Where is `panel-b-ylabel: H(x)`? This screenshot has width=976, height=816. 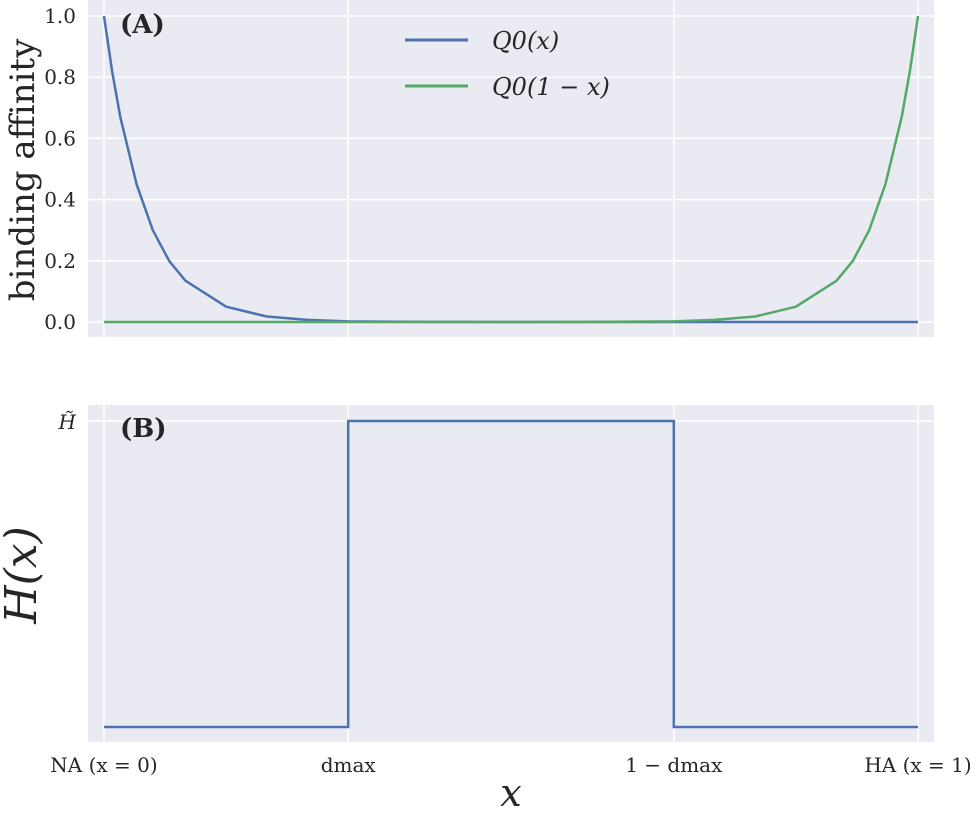
panel-b-ylabel: H(x) is located at coordinates (23, 575).